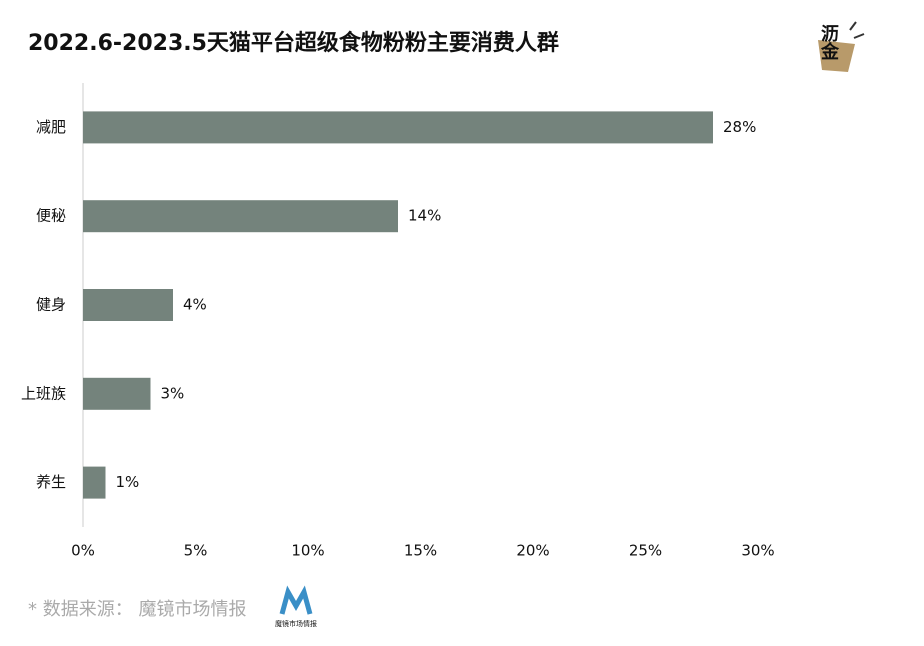 The width and height of the screenshot is (924, 646). I want to click on x-tick-label: 15%, so click(420, 551).